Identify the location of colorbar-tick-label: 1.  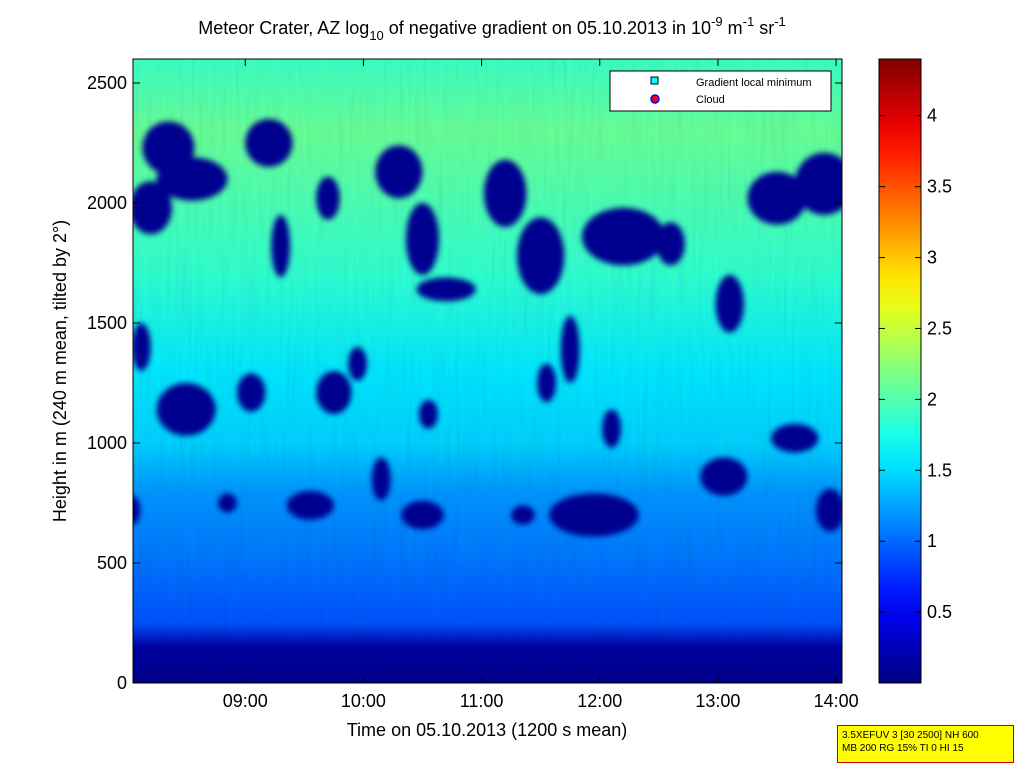
(932, 541).